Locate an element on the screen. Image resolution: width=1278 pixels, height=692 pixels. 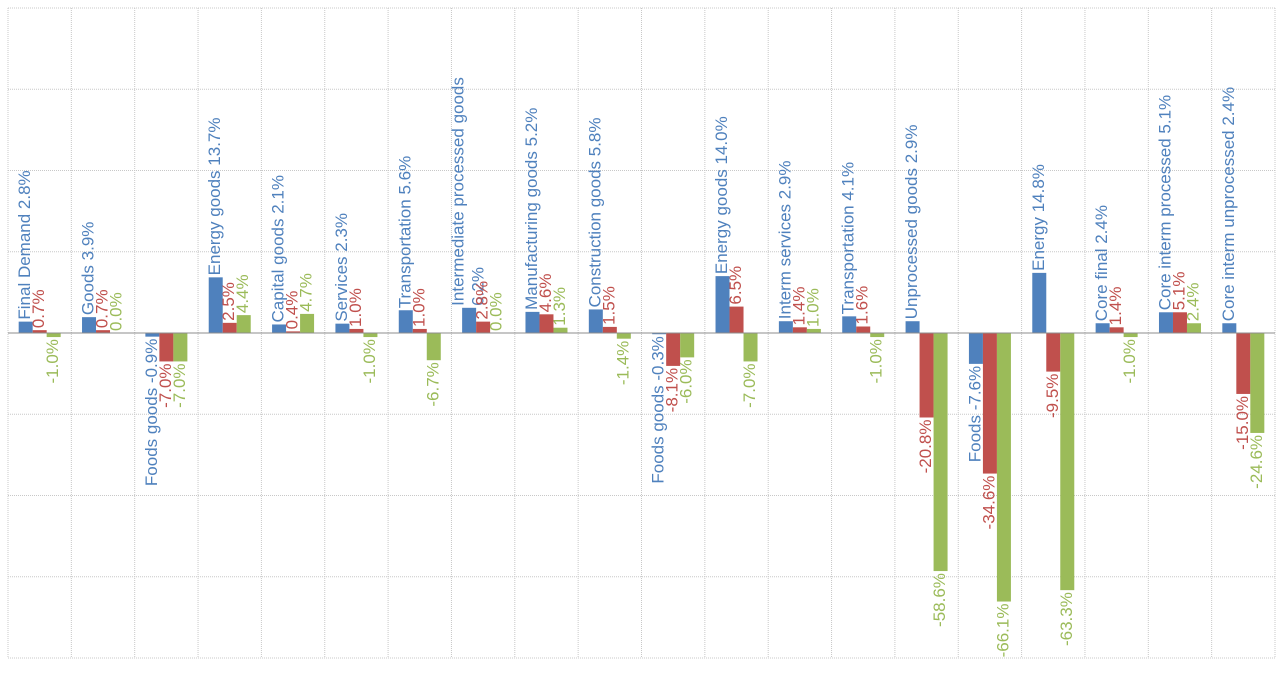
data-label-series-3: -24.6% is located at coordinates (1256, 462).